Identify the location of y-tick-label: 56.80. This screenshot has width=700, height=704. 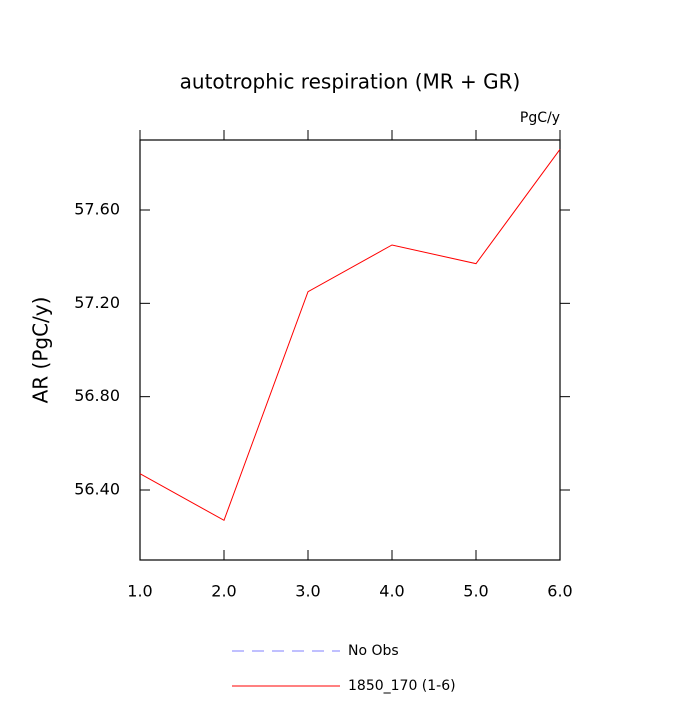
(97, 395).